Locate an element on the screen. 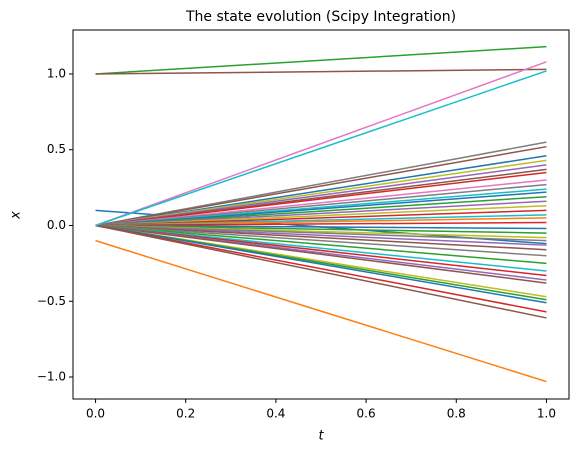 The width and height of the screenshot is (579, 453). x-tick-label: 0.6 is located at coordinates (366, 414).